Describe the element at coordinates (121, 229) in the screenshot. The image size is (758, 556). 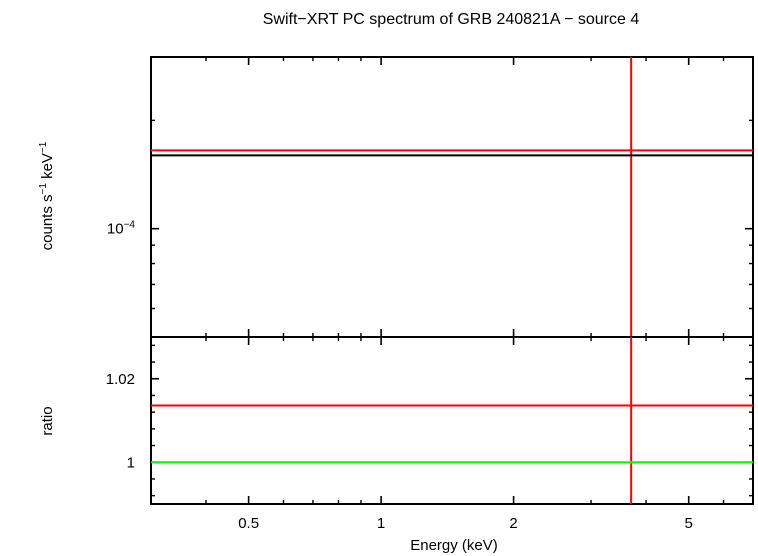
I see `top-y-tick-label: 10−4` at that location.